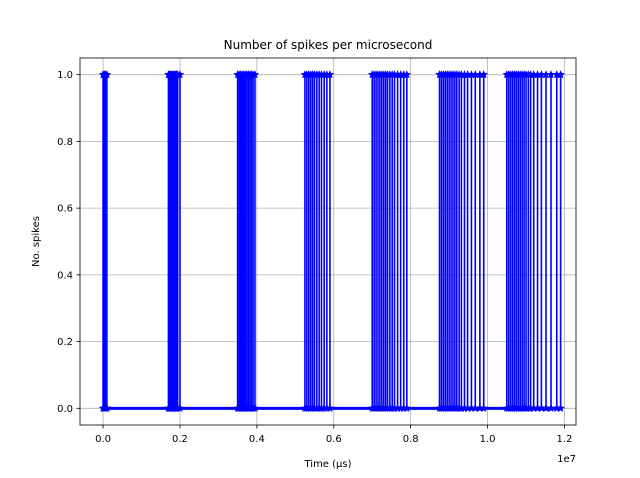 Image resolution: width=640 pixels, height=478 pixels. What do you see at coordinates (65, 342) in the screenshot?
I see `y-tick-label: 0.2` at bounding box center [65, 342].